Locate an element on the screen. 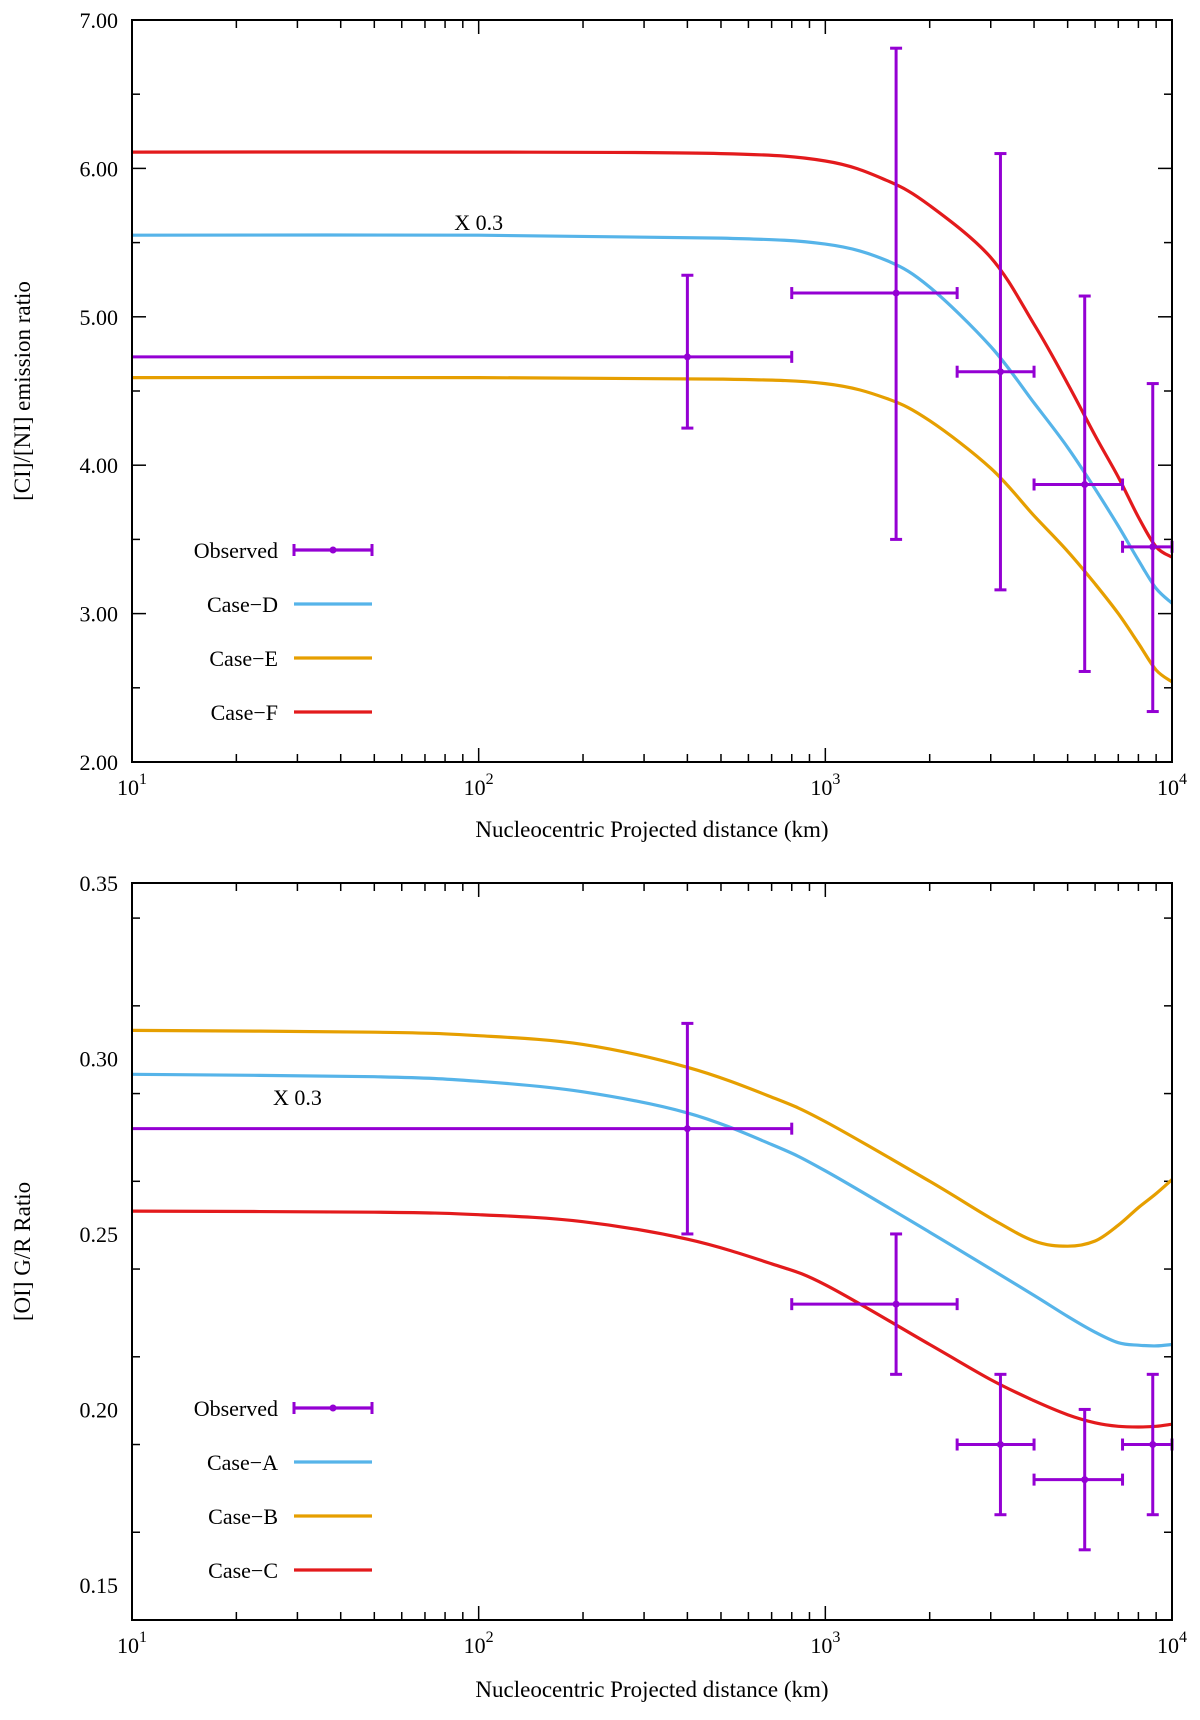  y-tick-label: 0.20 is located at coordinates (99, 1409).